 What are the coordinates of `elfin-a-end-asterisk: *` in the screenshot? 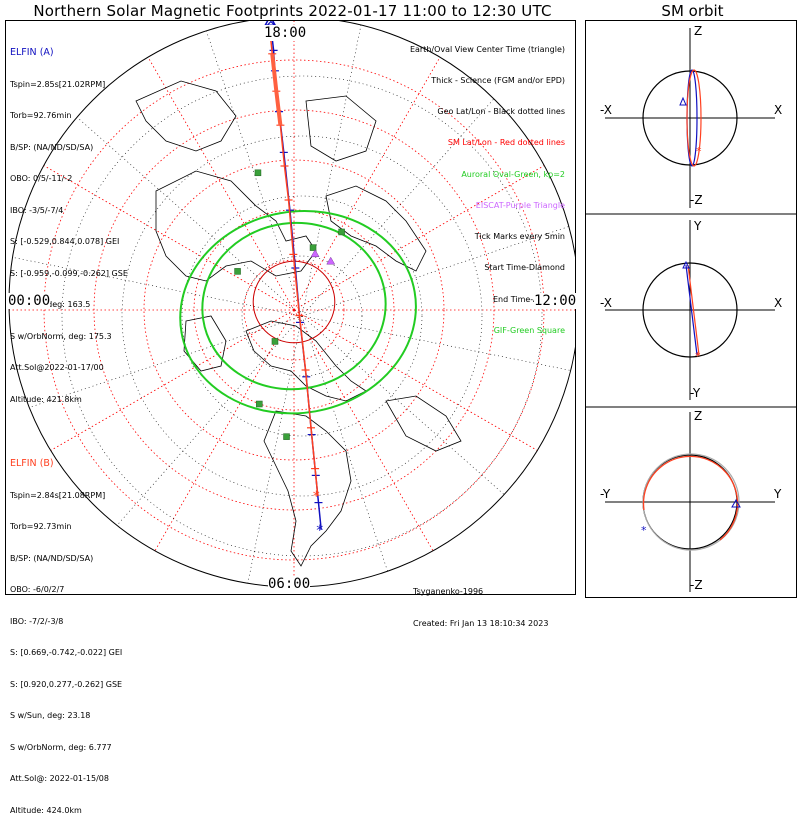 It's located at (319, 531).